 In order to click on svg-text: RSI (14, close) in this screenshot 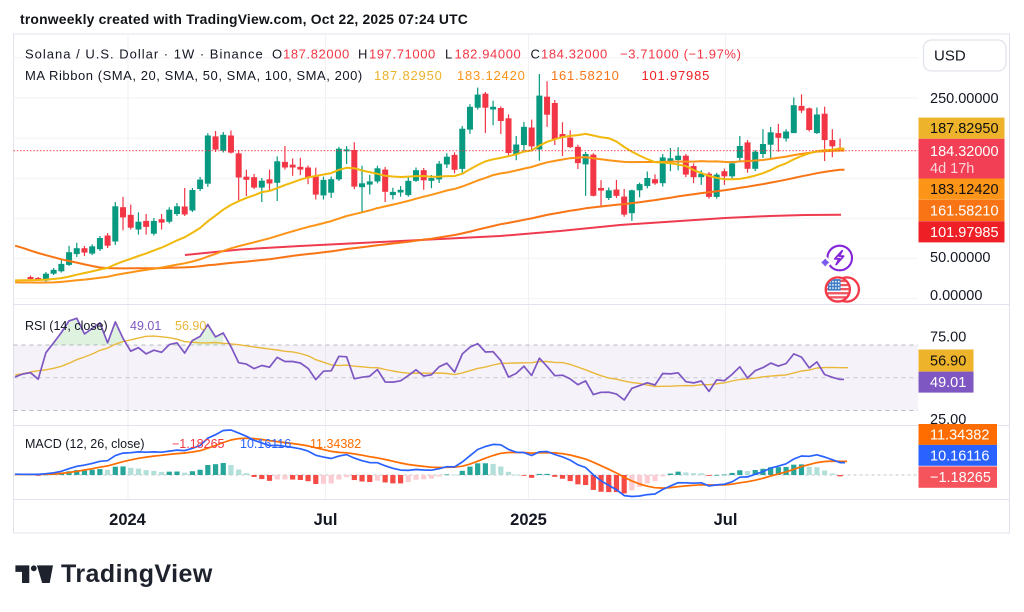, I will do `click(66, 326)`.